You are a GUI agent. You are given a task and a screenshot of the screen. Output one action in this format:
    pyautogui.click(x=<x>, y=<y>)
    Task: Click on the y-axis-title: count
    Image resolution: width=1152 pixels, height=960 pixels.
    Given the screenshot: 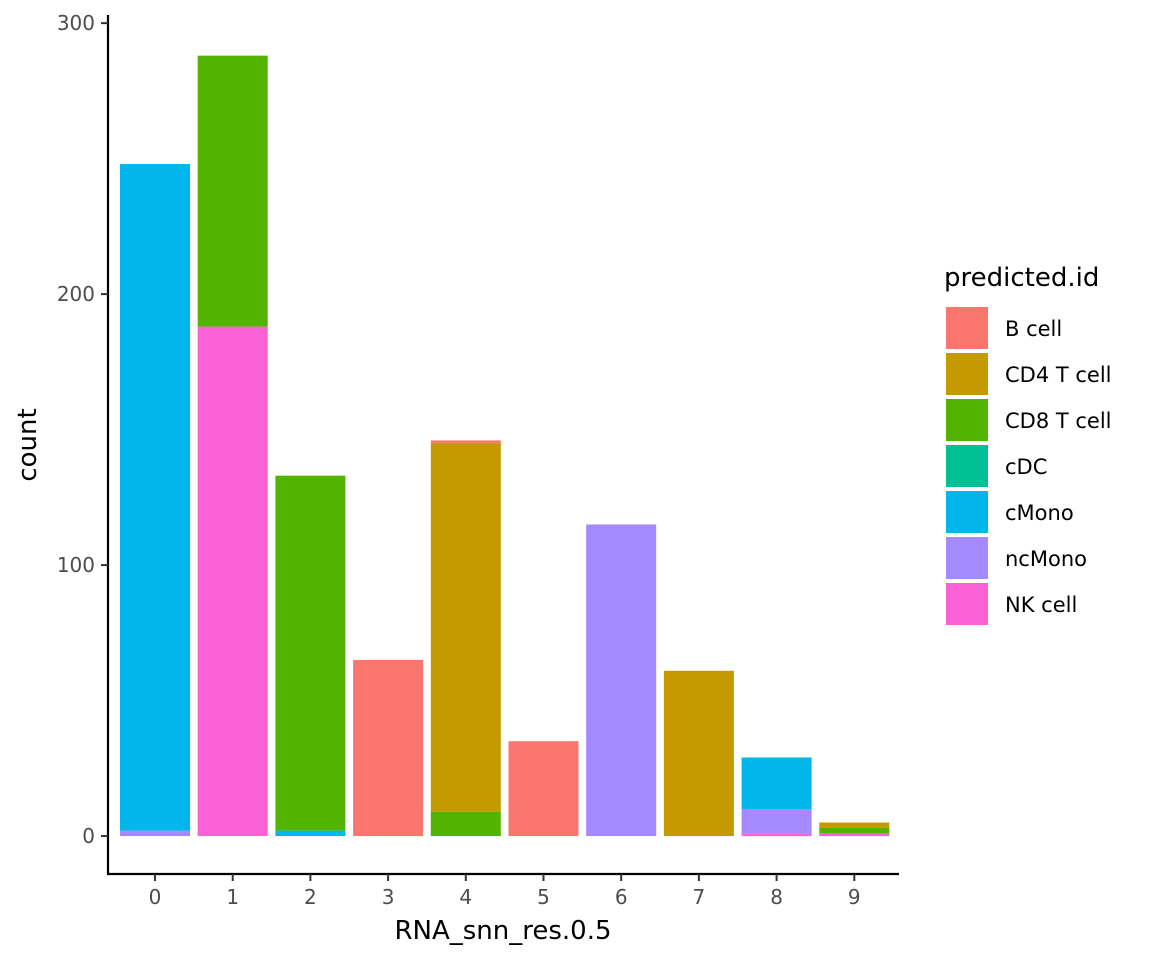 What is the action you would take?
    pyautogui.click(x=28, y=444)
    